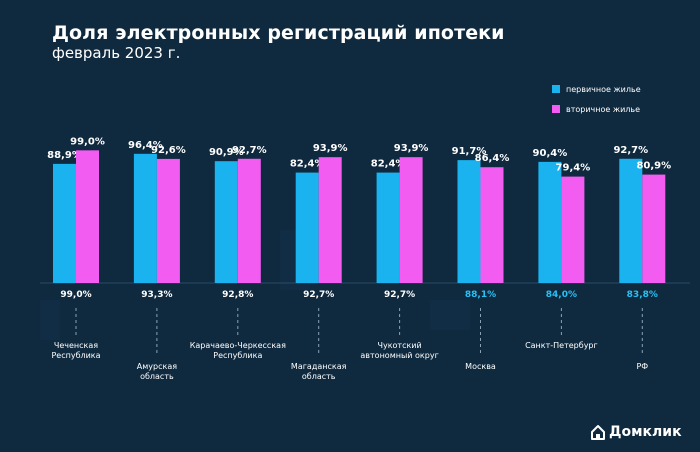 This screenshot has height=452, width=700. I want to click on data-label-secondary: 92,6%, so click(168, 150).